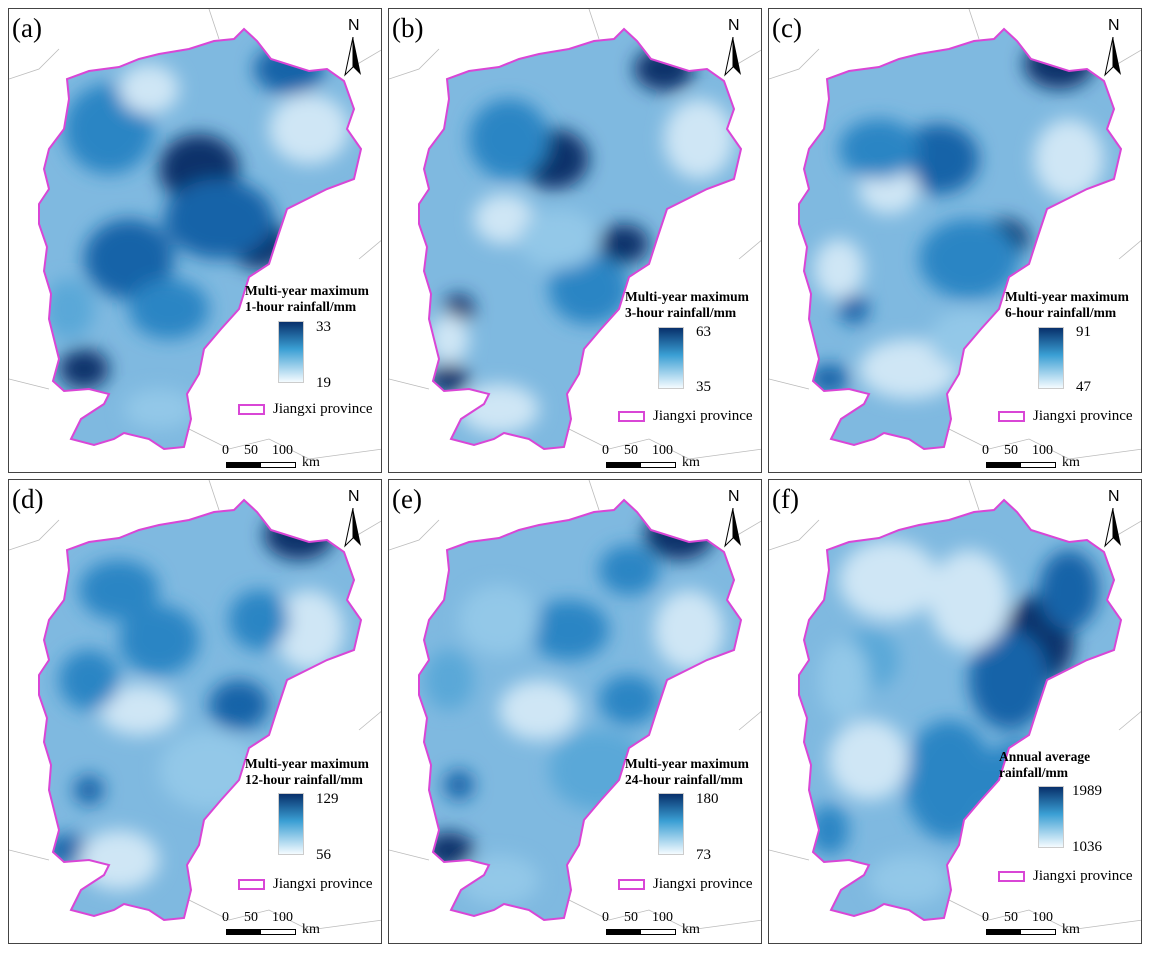 This screenshot has width=1149, height=953. I want to click on legend-max-value: 180, so click(707, 799).